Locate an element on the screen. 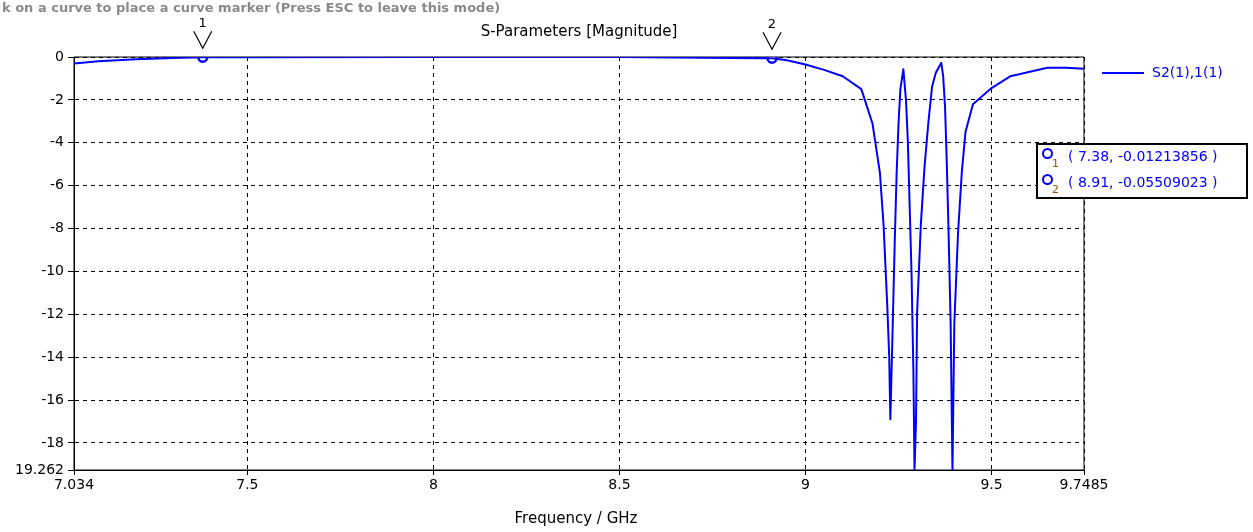  y-tick-label: -6 is located at coordinates (57, 184).